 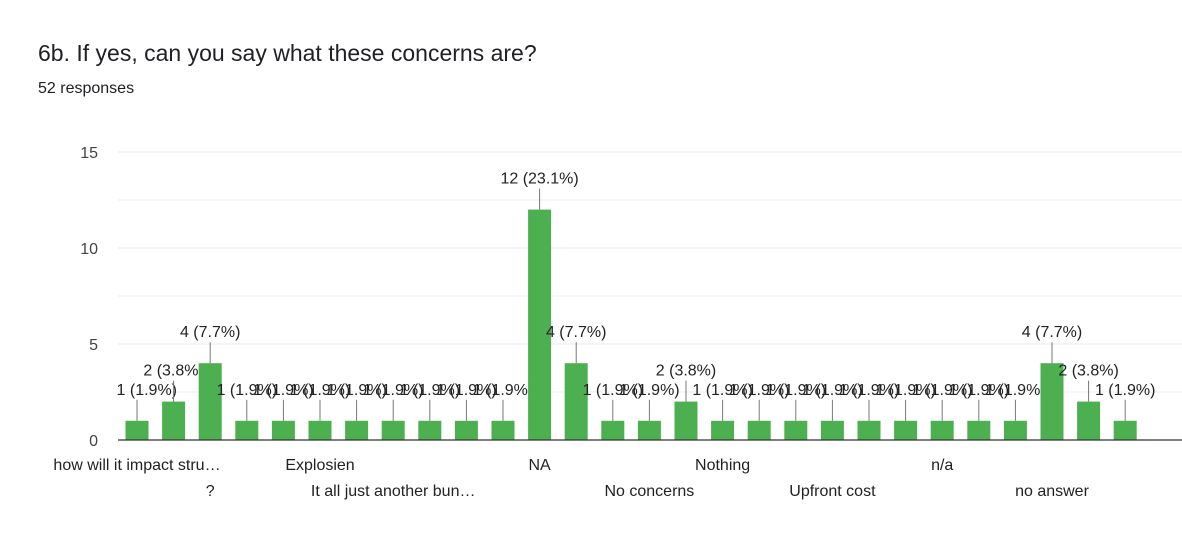 What do you see at coordinates (93, 441) in the screenshot?
I see `y-tick-label: 0` at bounding box center [93, 441].